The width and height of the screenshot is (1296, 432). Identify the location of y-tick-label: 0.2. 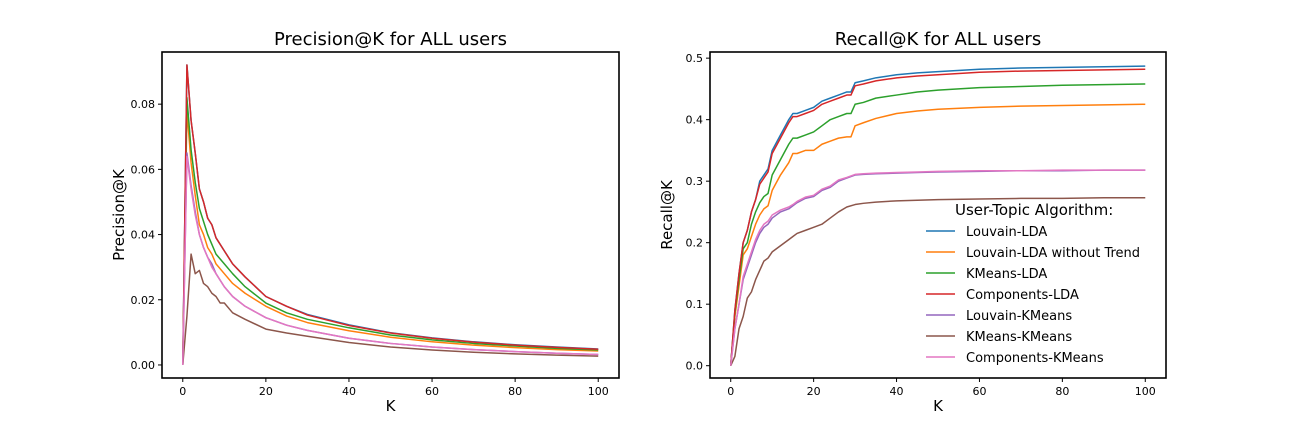
(695, 243).